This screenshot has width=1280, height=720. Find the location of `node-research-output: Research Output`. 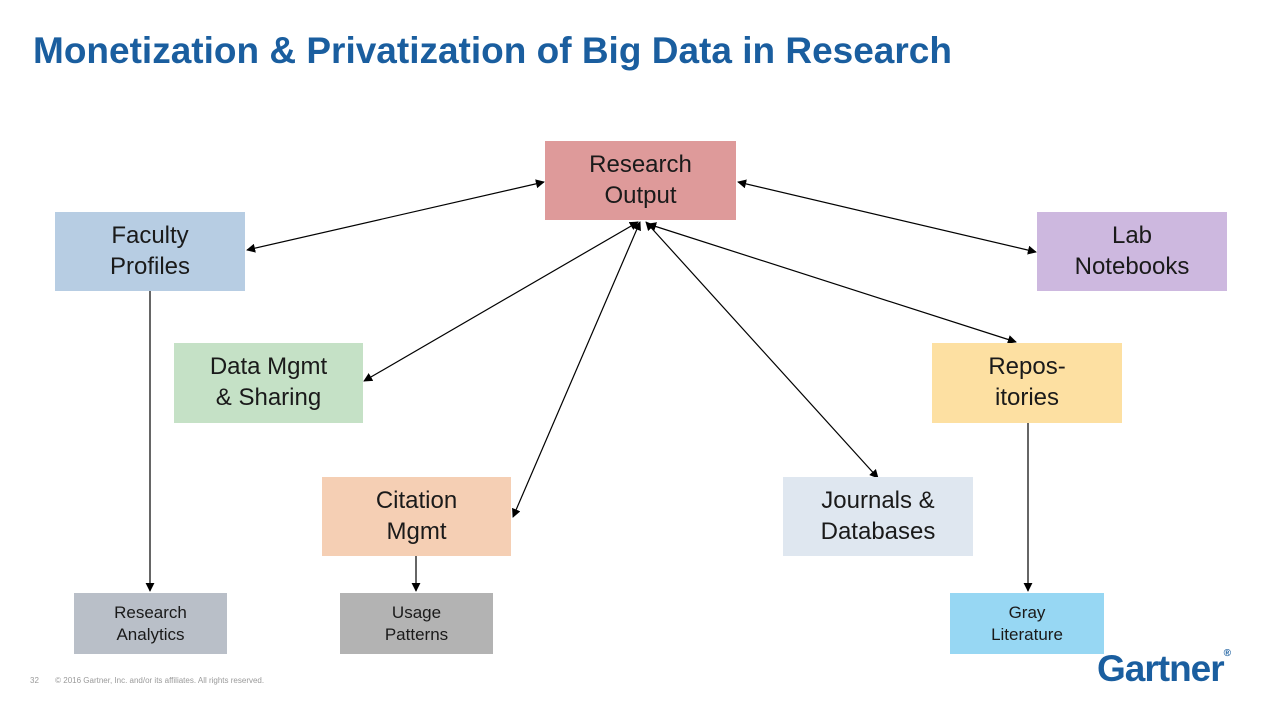

node-research-output: Research Output is located at coordinates (640, 180).